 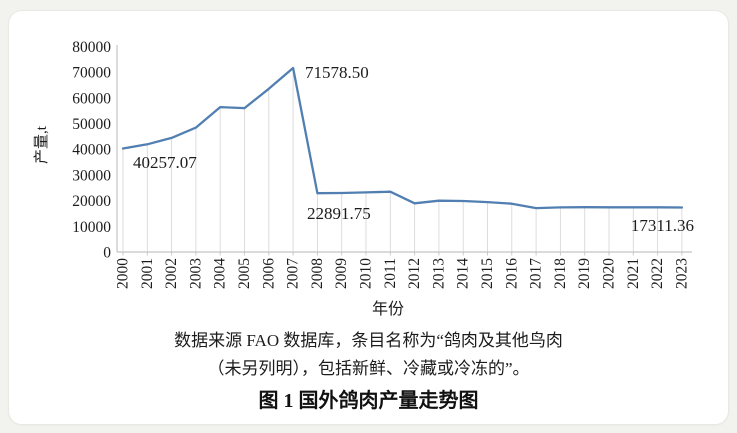 I want to click on y-tick-label: 10000, so click(x=91, y=227).